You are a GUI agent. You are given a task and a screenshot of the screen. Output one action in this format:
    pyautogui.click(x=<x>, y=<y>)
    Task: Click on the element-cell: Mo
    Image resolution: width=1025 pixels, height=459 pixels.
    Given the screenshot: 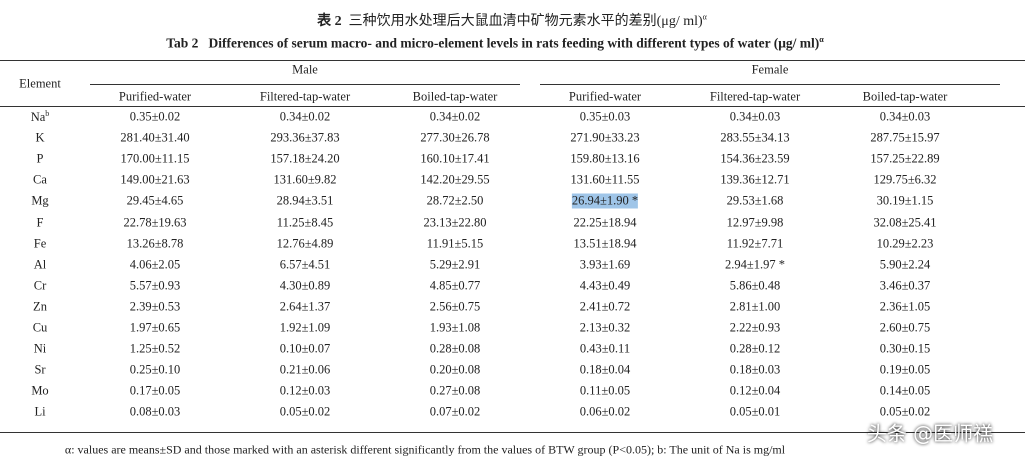 What is the action you would take?
    pyautogui.click(x=39, y=391)
    